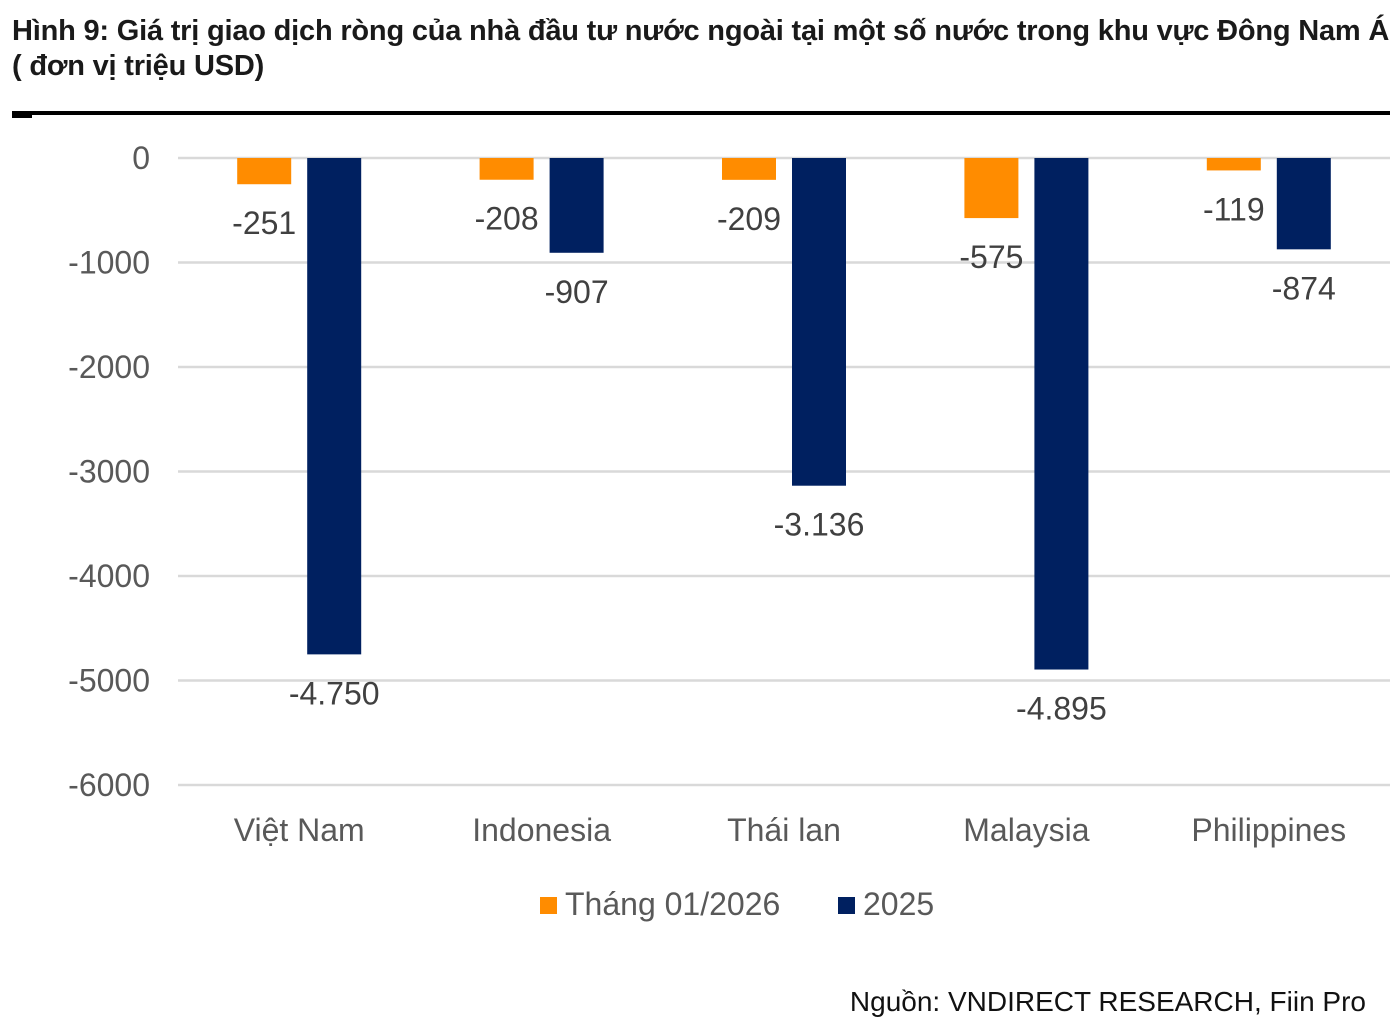 The image size is (1400, 1032). I want to click on data-label: -209, so click(749, 219).